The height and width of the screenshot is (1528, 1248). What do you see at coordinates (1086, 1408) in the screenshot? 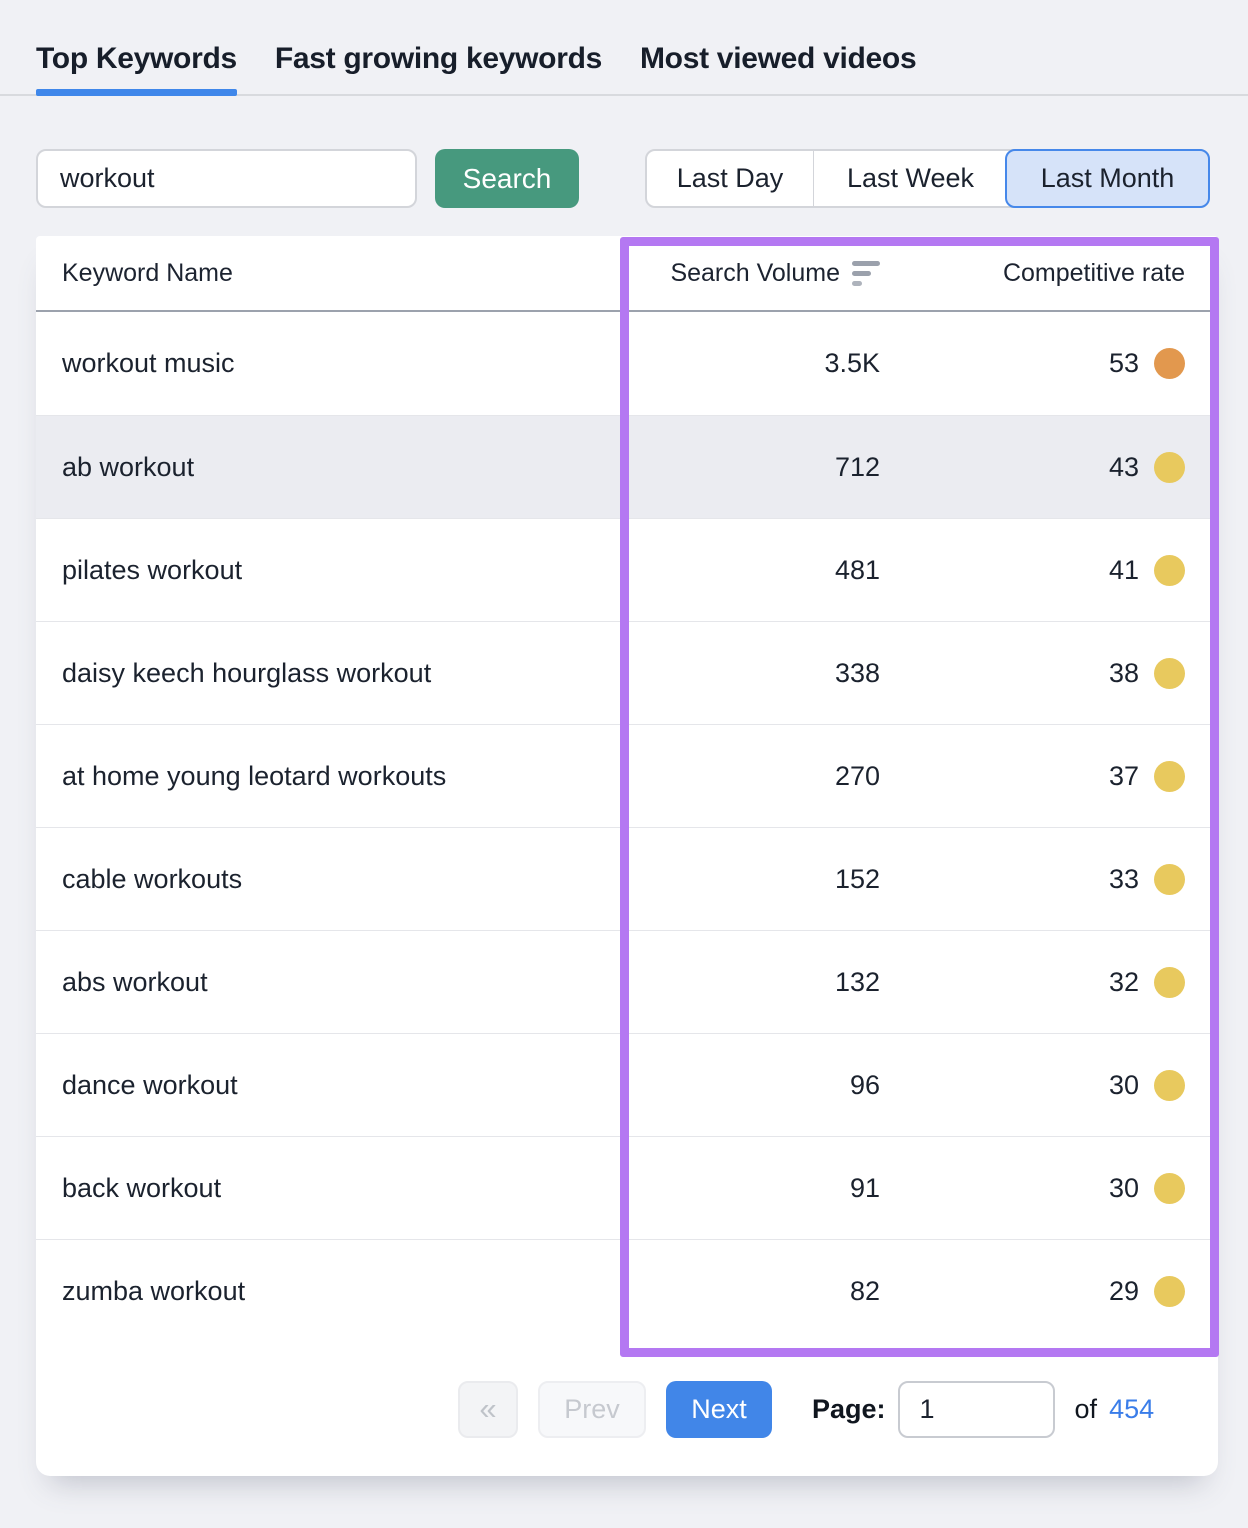
I see `of-label: of` at bounding box center [1086, 1408].